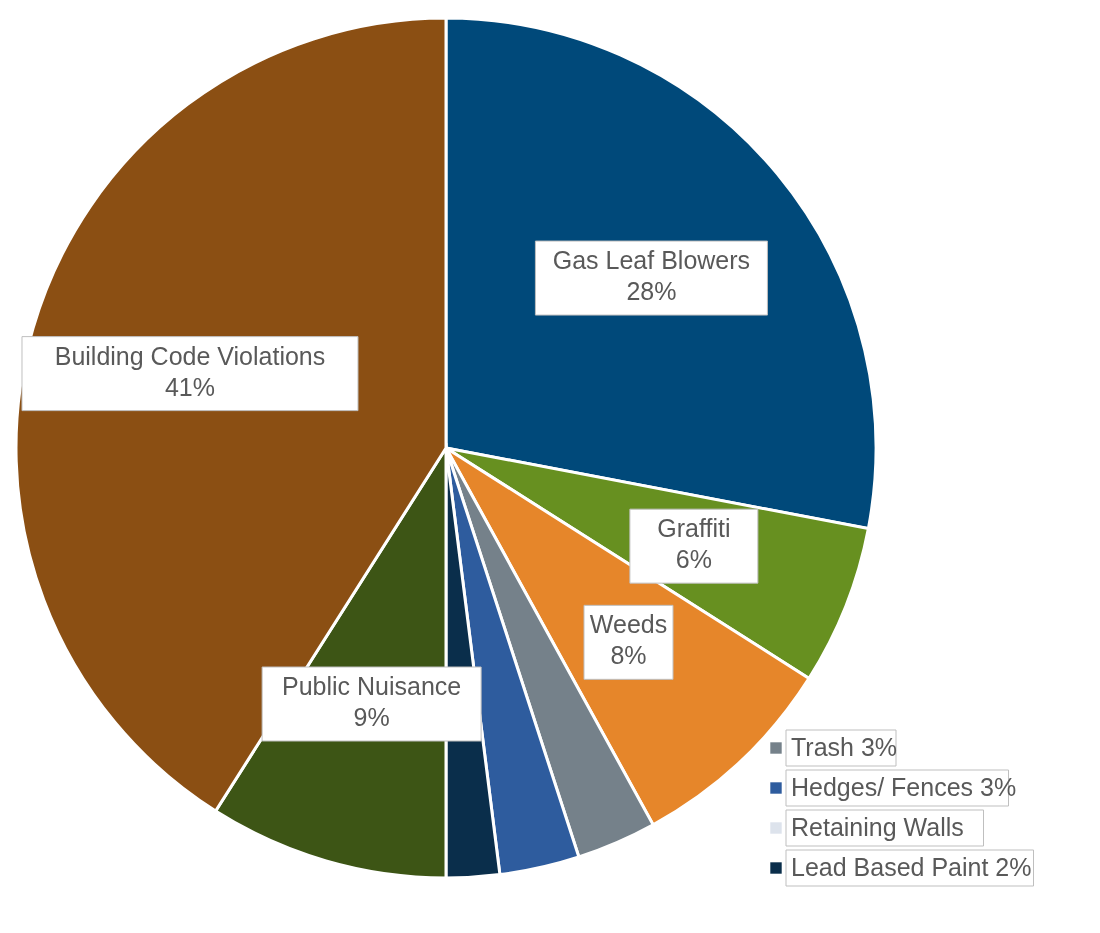  I want to click on data-label: 9%, so click(371, 717).